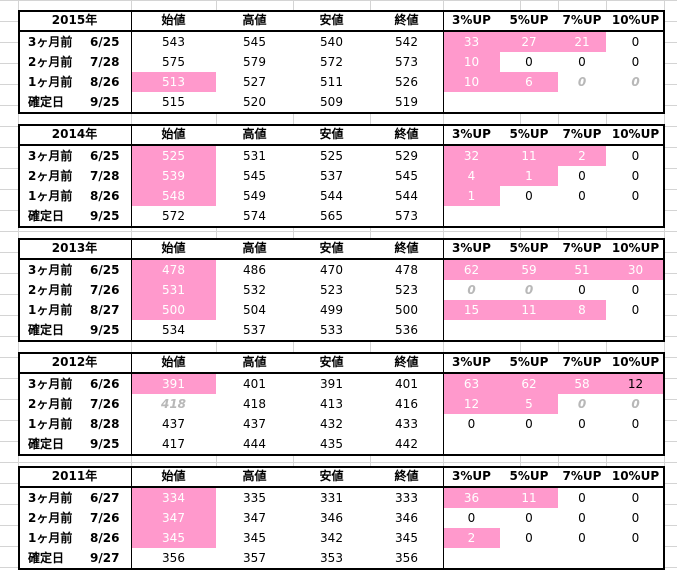 This screenshot has height=570, width=677. What do you see at coordinates (331, 330) in the screenshot?
I see `price-cell: 533` at bounding box center [331, 330].